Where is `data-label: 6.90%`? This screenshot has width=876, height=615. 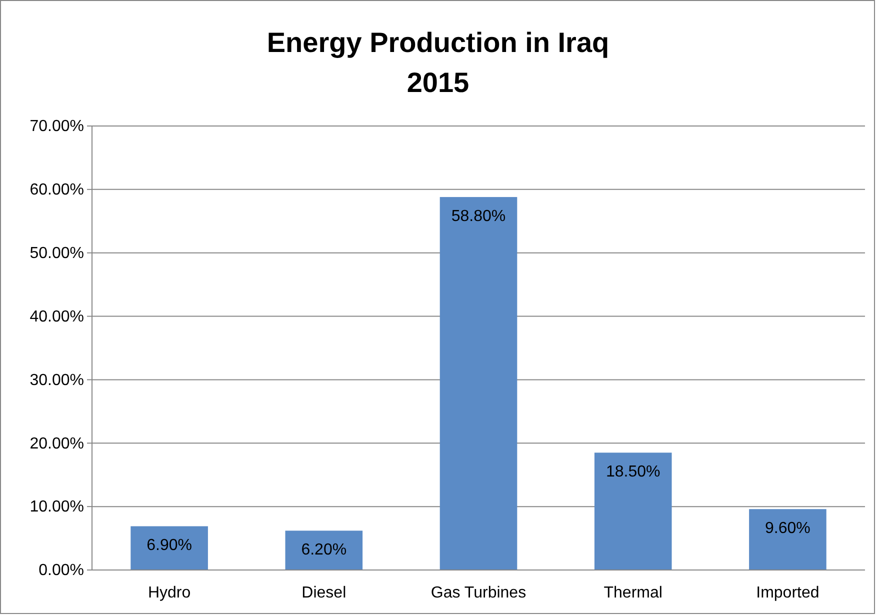 data-label: 6.90% is located at coordinates (169, 545).